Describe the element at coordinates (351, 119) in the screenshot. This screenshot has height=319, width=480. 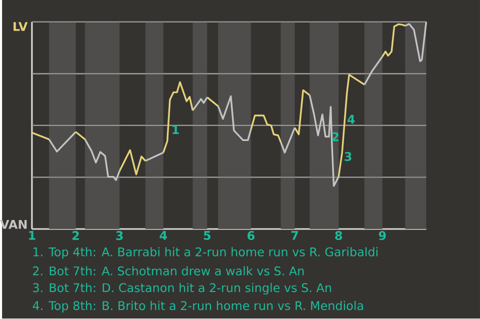
I see `annotation: 4` at that location.